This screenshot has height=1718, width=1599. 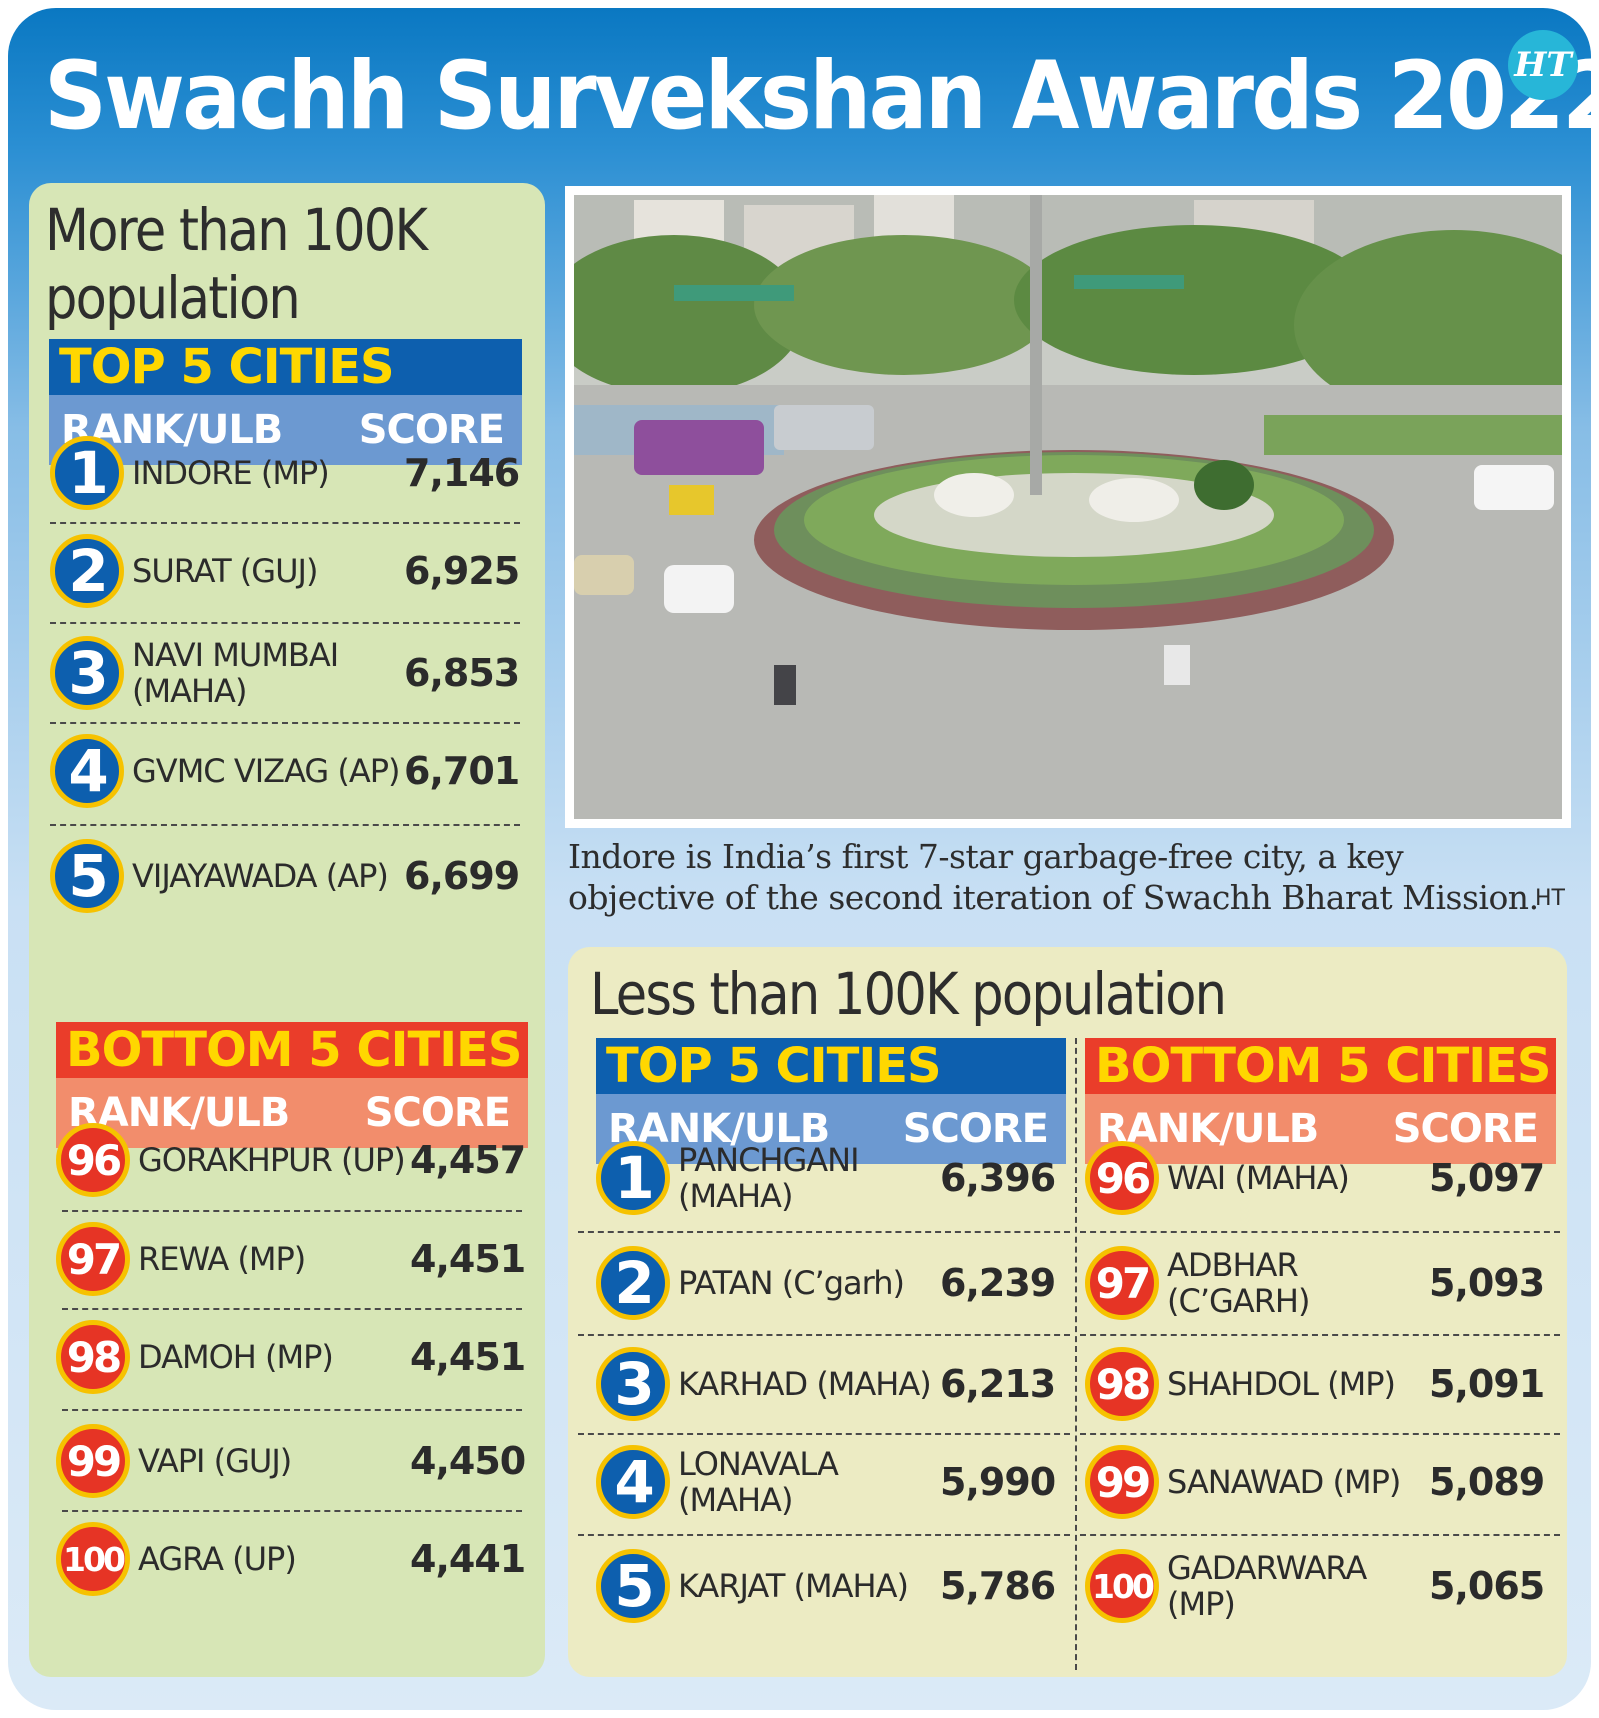 What do you see at coordinates (1487, 1178) in the screenshot?
I see `city-score: 5,097` at bounding box center [1487, 1178].